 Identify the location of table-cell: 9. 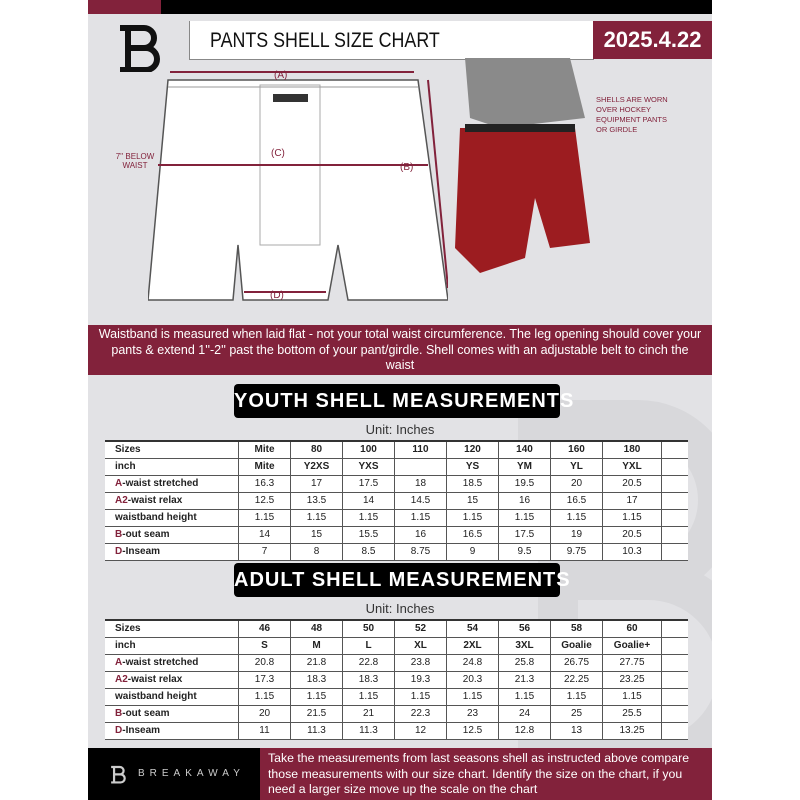
(472, 552).